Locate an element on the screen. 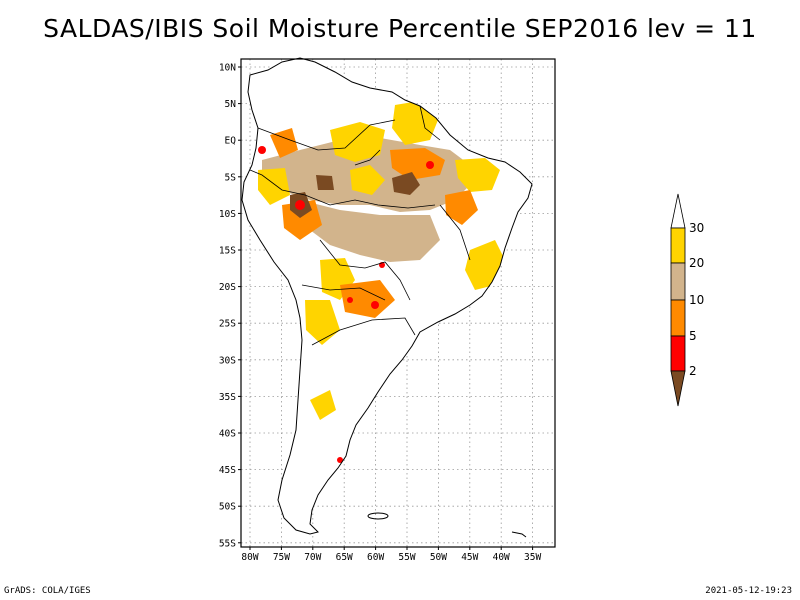 This screenshot has width=800, height=600. shade-yellow-patch1 is located at coordinates (367, 180).